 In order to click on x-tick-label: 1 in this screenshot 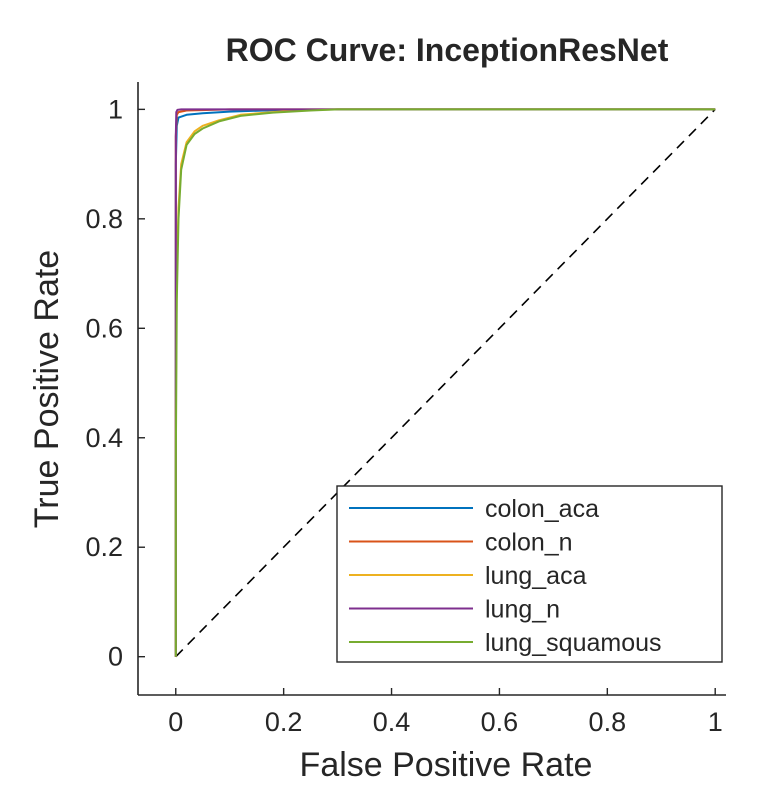, I will do `click(715, 722)`.